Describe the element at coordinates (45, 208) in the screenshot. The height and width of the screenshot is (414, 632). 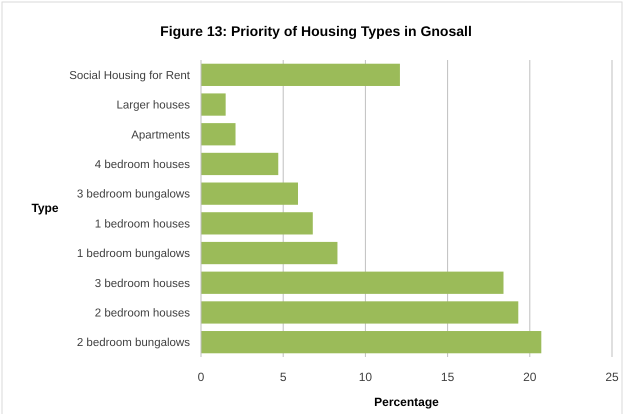
I see `y-axis-title: Type` at that location.